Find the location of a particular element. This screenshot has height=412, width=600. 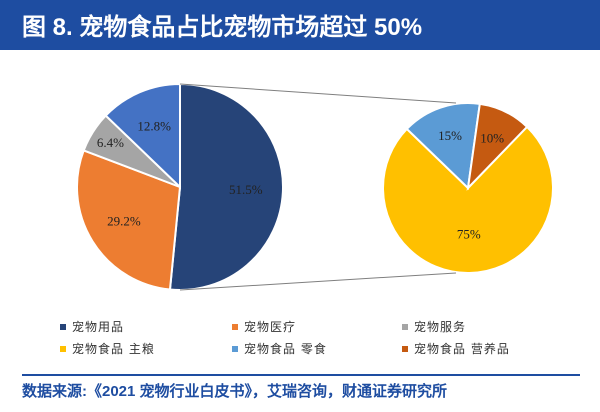

legend-label: 宠物医疗 is located at coordinates (270, 327).